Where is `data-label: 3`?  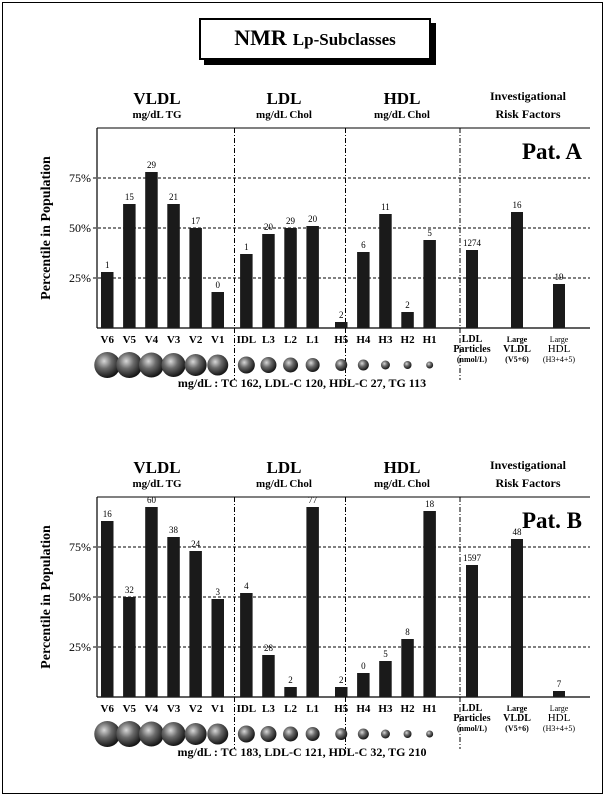
data-label: 3 is located at coordinates (218, 592).